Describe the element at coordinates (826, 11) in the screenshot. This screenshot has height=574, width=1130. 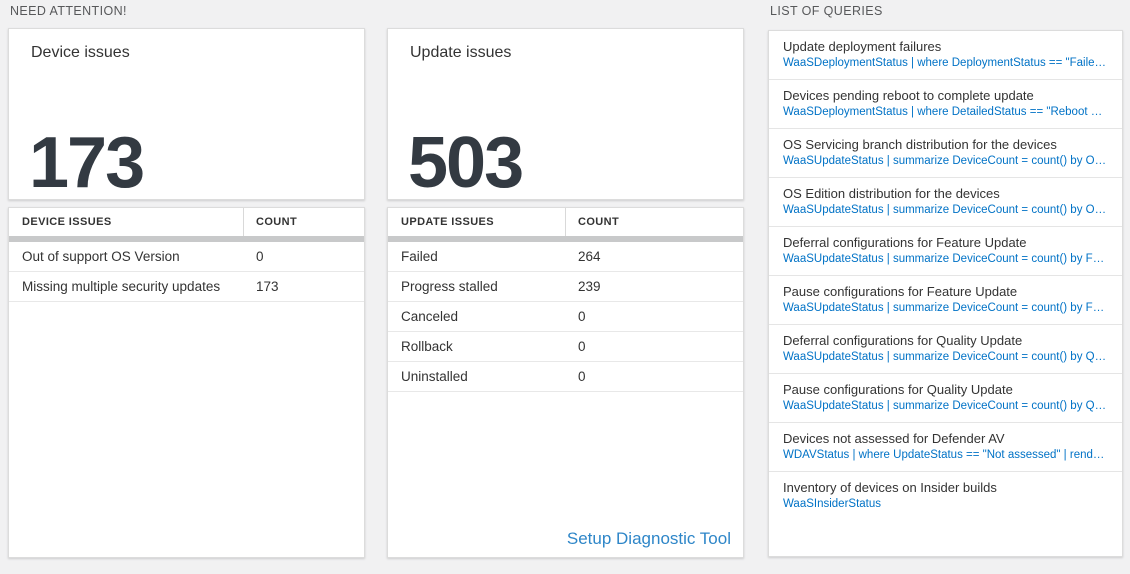
I see `list-of-queries-section-label: LIST OF QUERIES` at that location.